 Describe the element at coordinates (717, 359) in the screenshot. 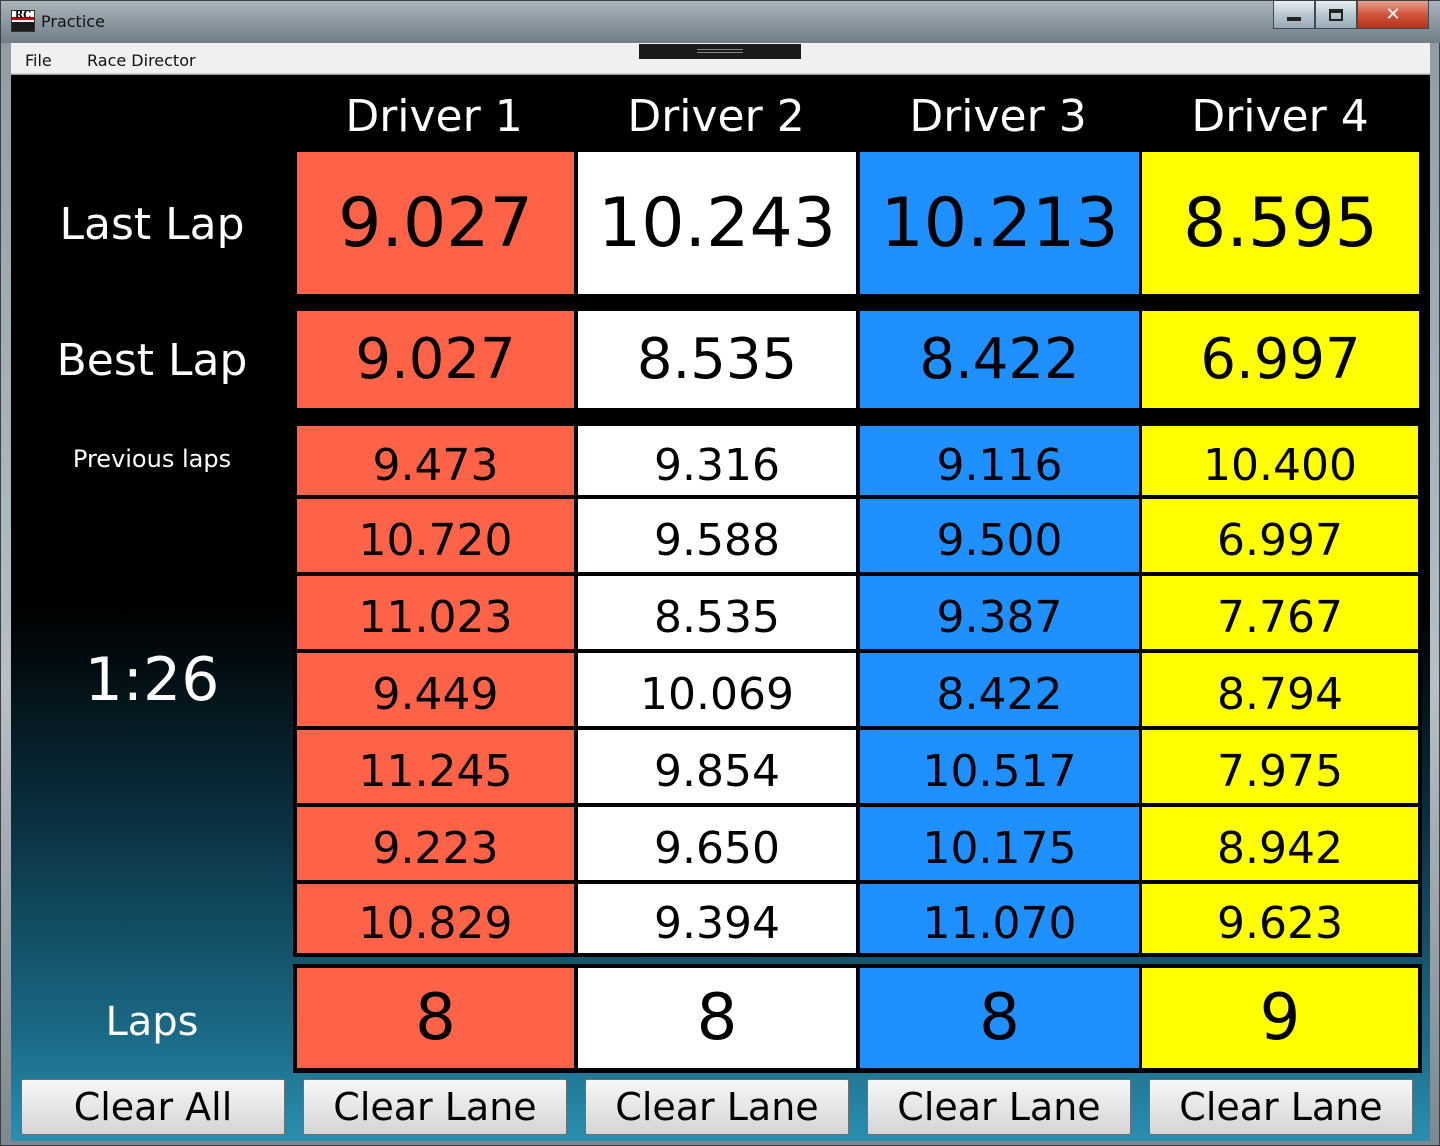

I see `best-lap-cell: 8.535` at that location.